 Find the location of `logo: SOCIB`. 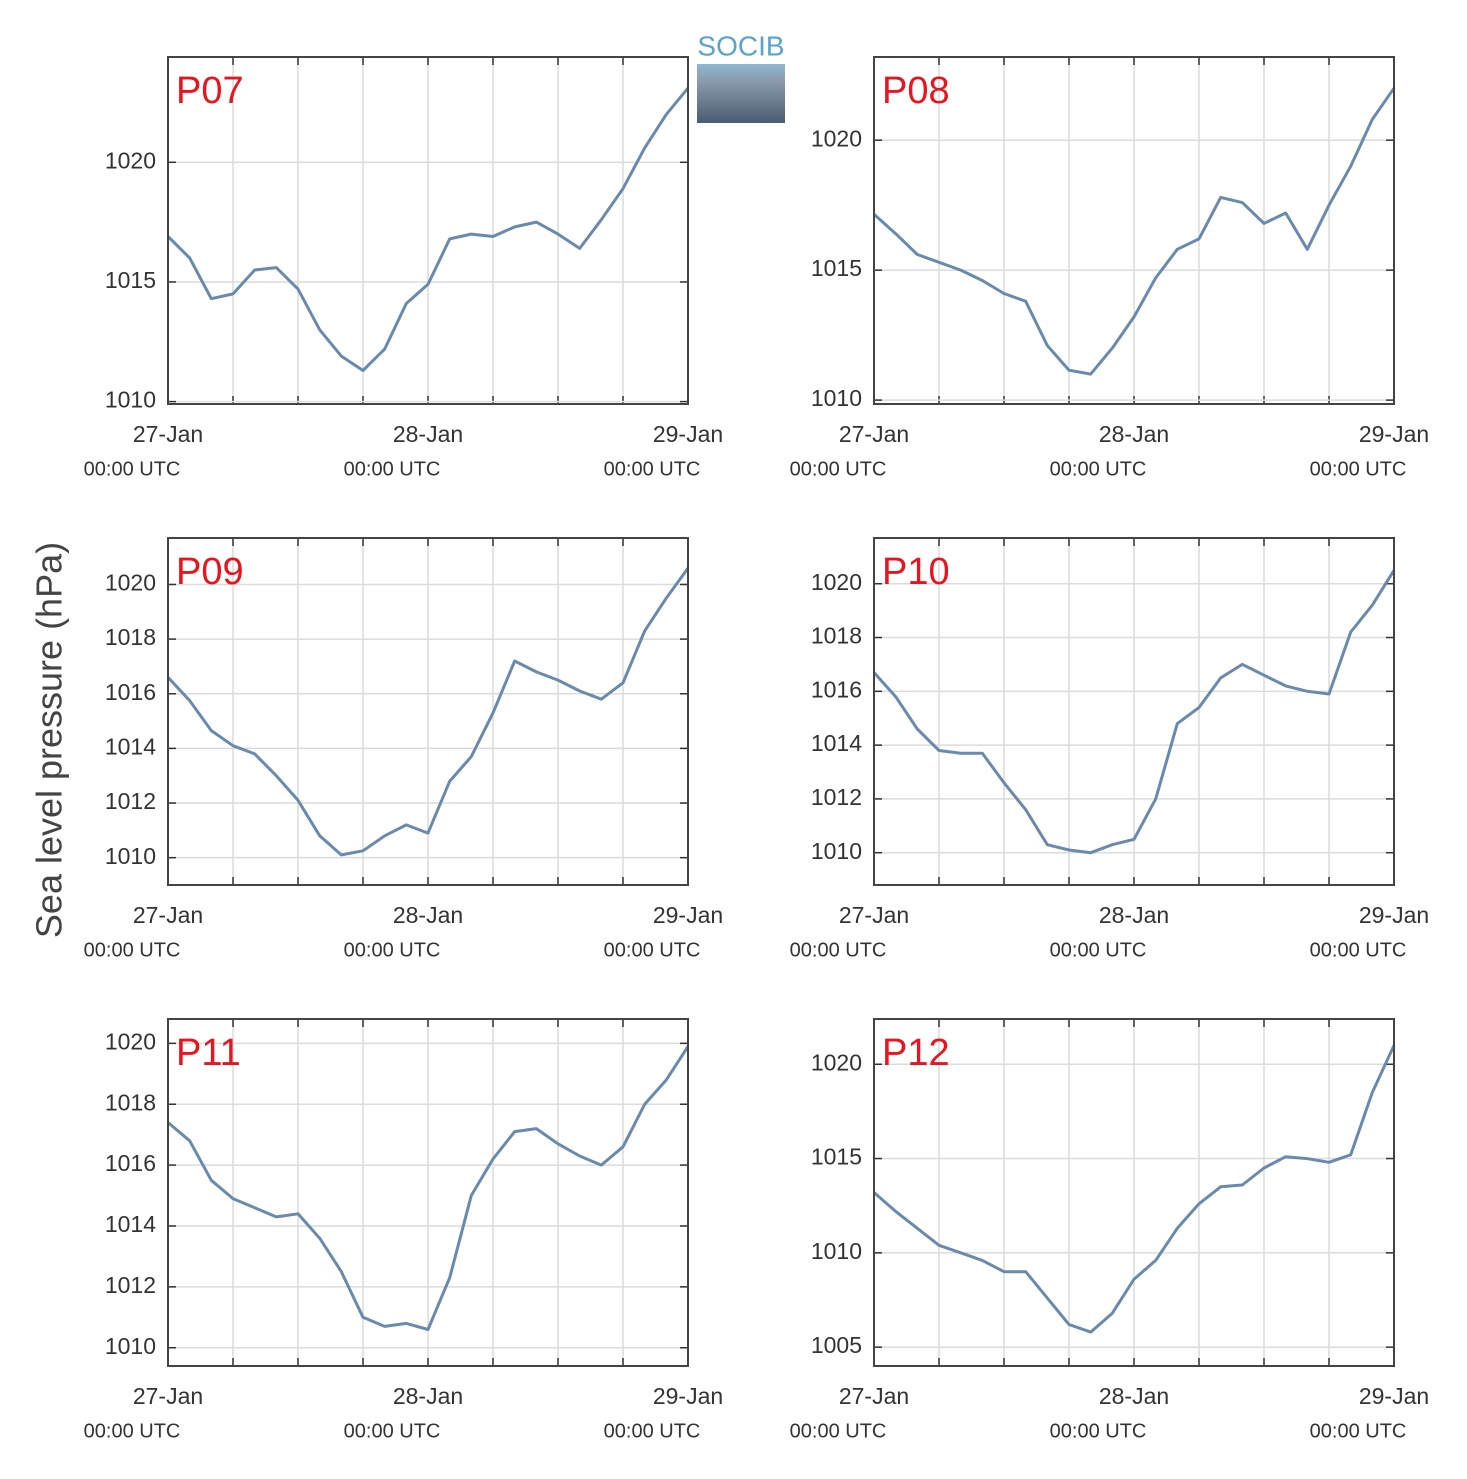

logo: SOCIB is located at coordinates (741, 76).